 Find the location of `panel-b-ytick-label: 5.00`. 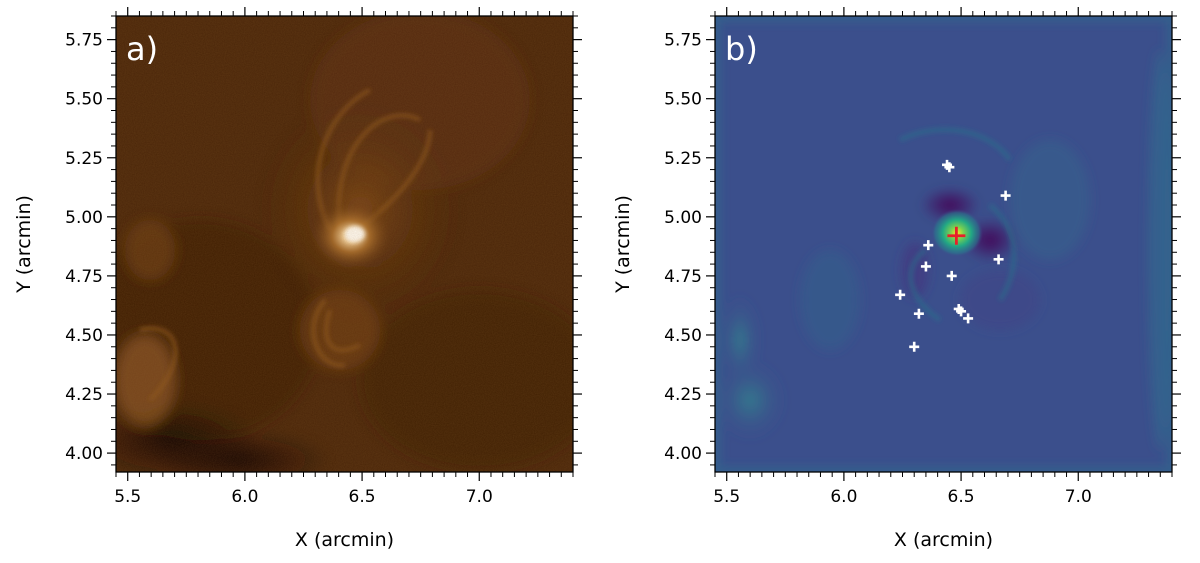

panel-b-ytick-label: 5.00 is located at coordinates (683, 218).